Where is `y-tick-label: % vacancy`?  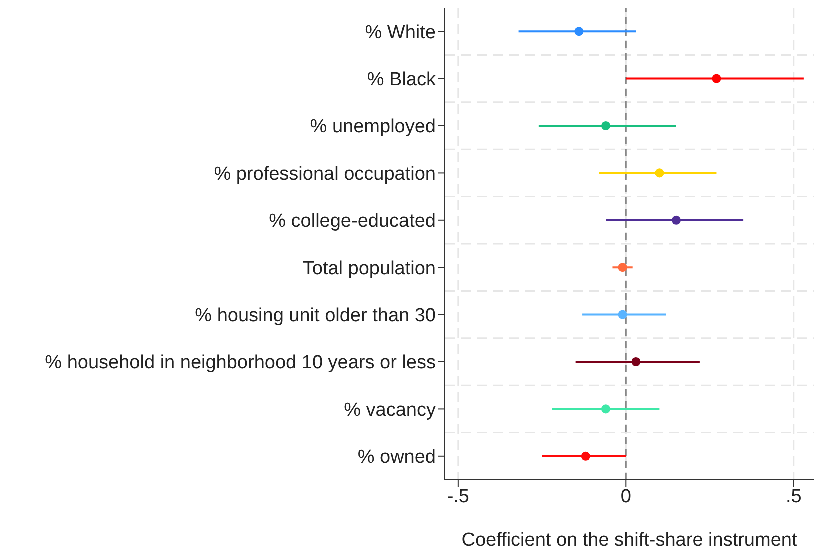 y-tick-label: % vacancy is located at coordinates (390, 410).